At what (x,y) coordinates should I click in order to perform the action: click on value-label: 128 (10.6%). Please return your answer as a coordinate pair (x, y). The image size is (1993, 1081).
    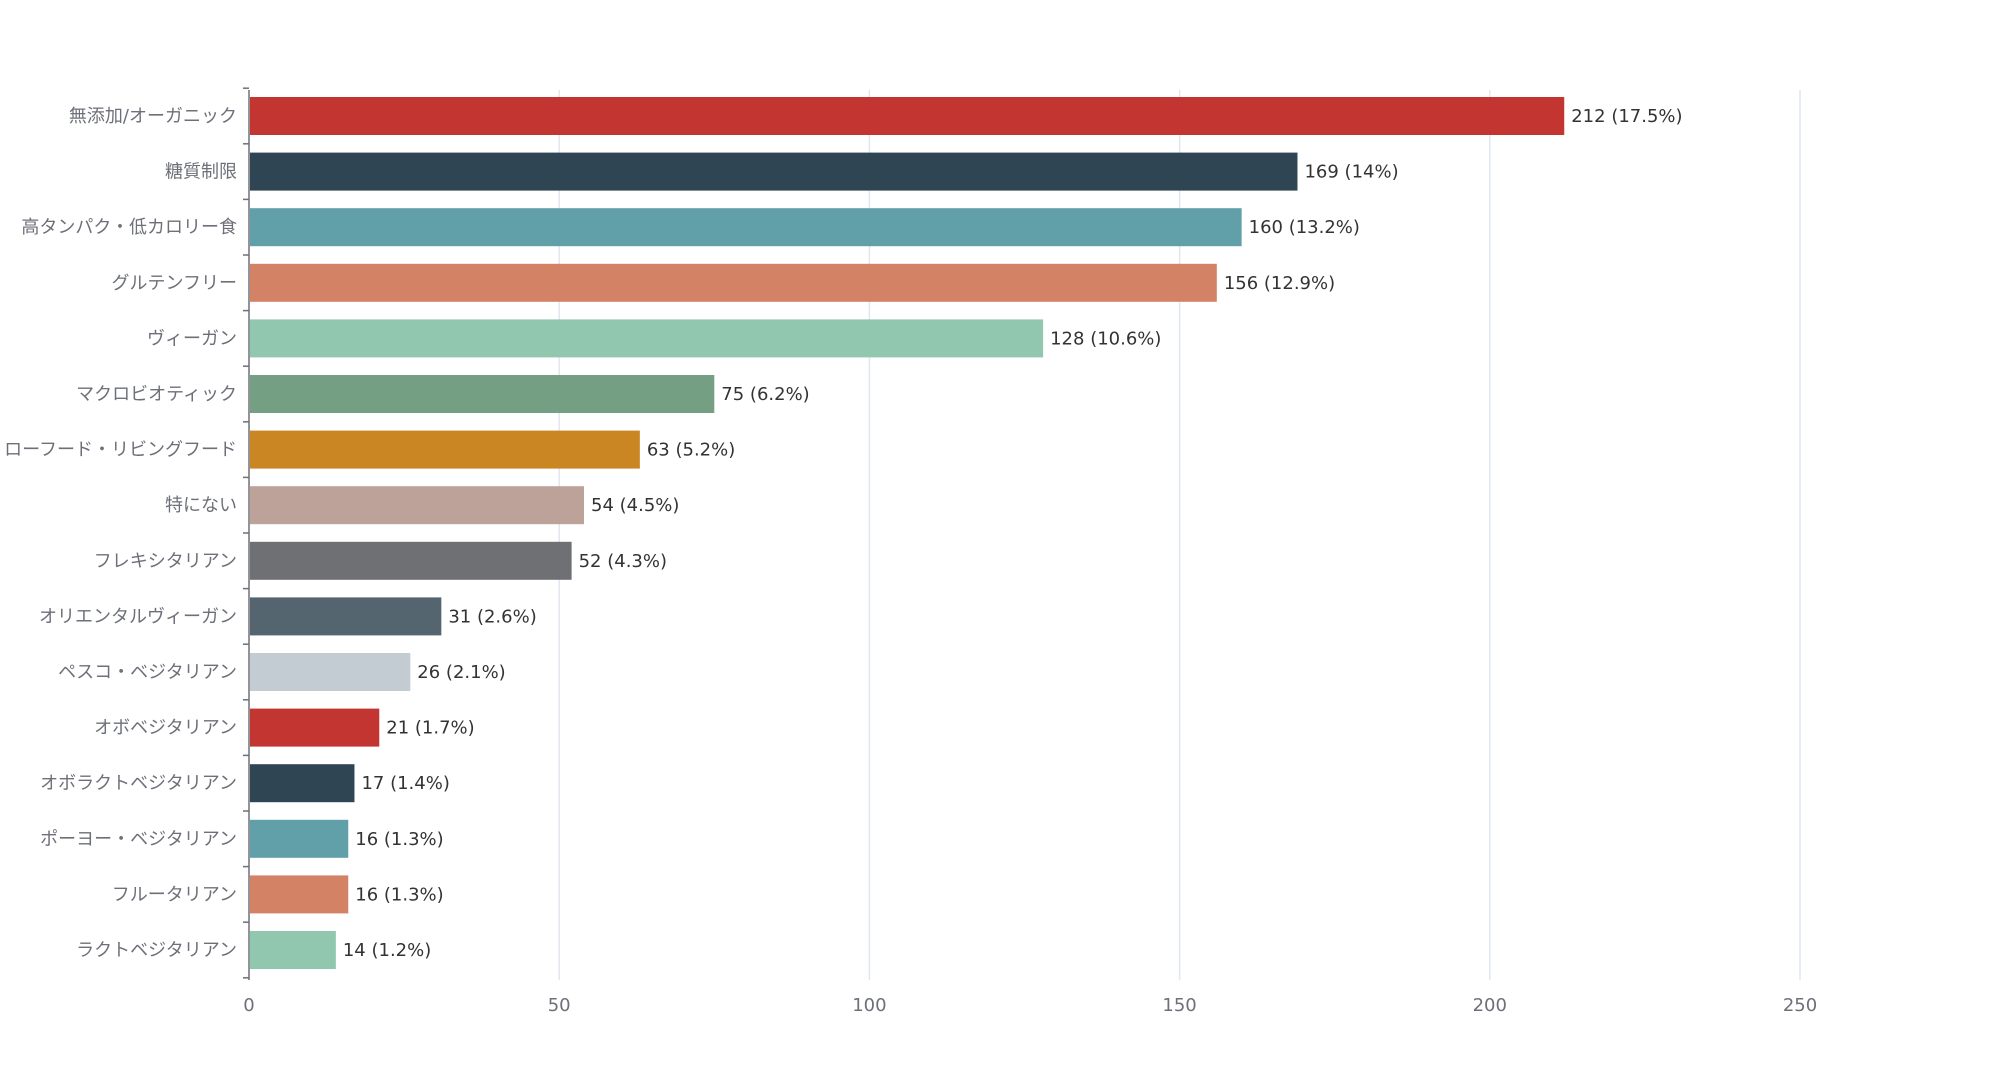
    Looking at the image, I should click on (1105, 338).